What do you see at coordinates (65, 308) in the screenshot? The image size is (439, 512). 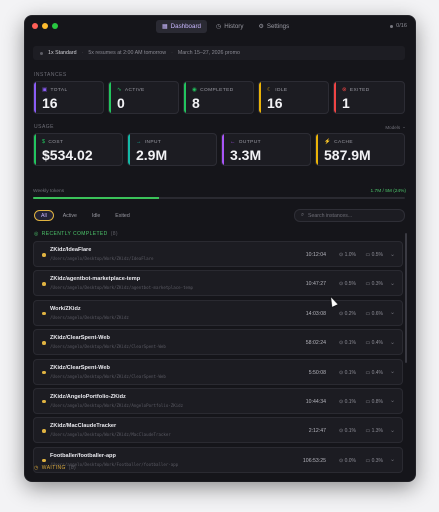 I see `instance-name: Work/ZKidz` at bounding box center [65, 308].